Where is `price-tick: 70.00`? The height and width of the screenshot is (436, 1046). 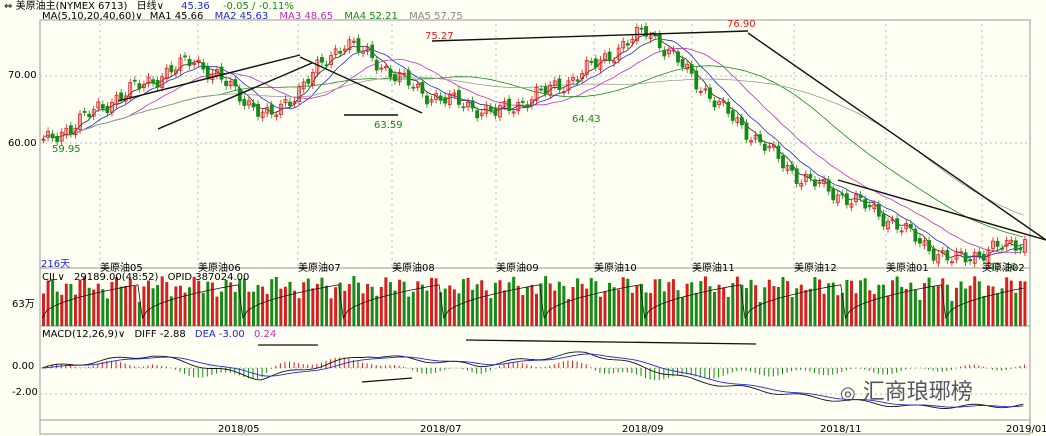 price-tick: 70.00 is located at coordinates (22, 75).